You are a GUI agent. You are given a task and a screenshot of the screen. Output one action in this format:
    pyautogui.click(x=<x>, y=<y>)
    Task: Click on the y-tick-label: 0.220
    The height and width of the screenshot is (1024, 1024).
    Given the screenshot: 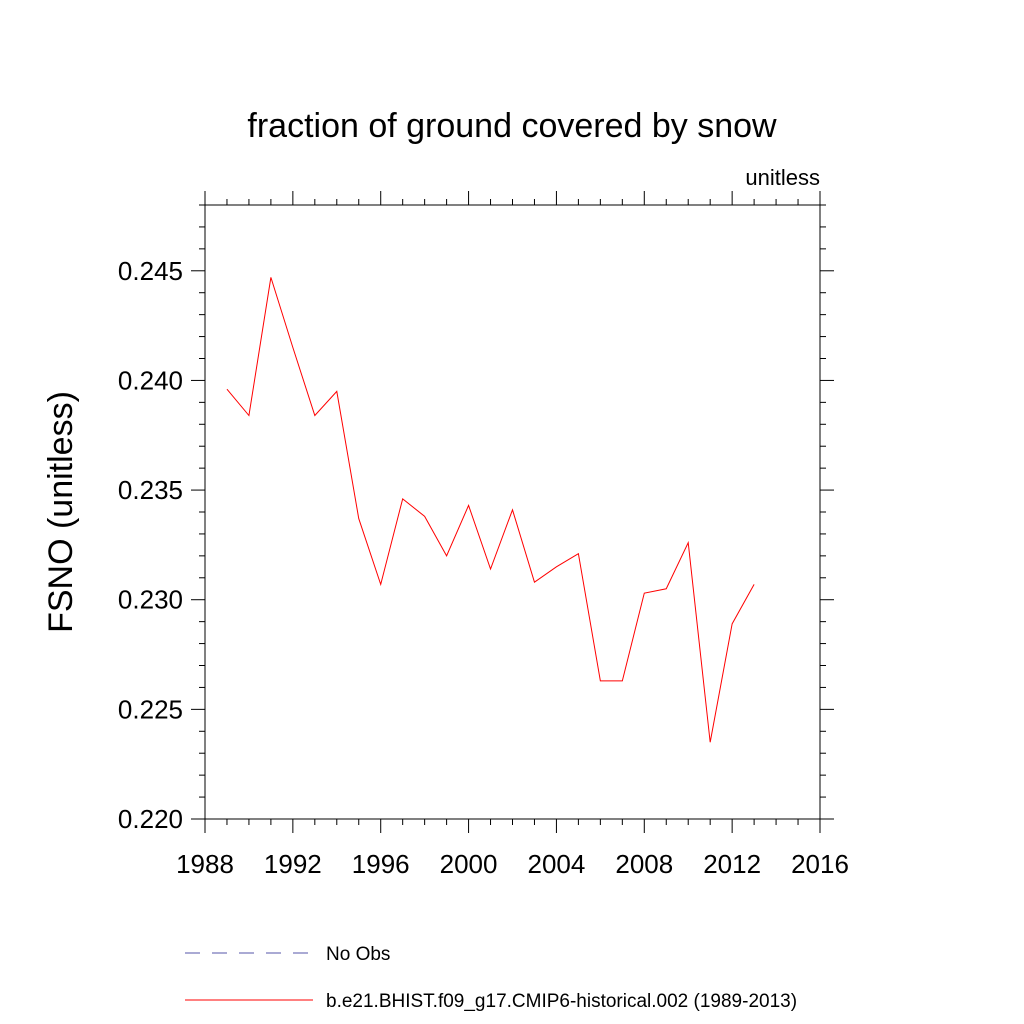 What is the action you would take?
    pyautogui.click(x=150, y=819)
    